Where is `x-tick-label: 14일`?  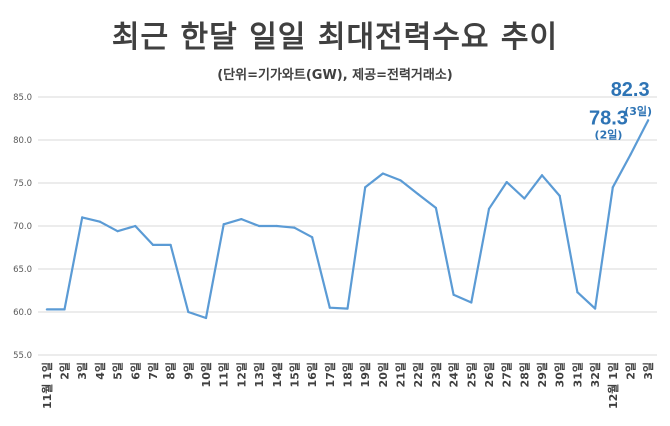 x-tick-label: 14일 is located at coordinates (277, 374).